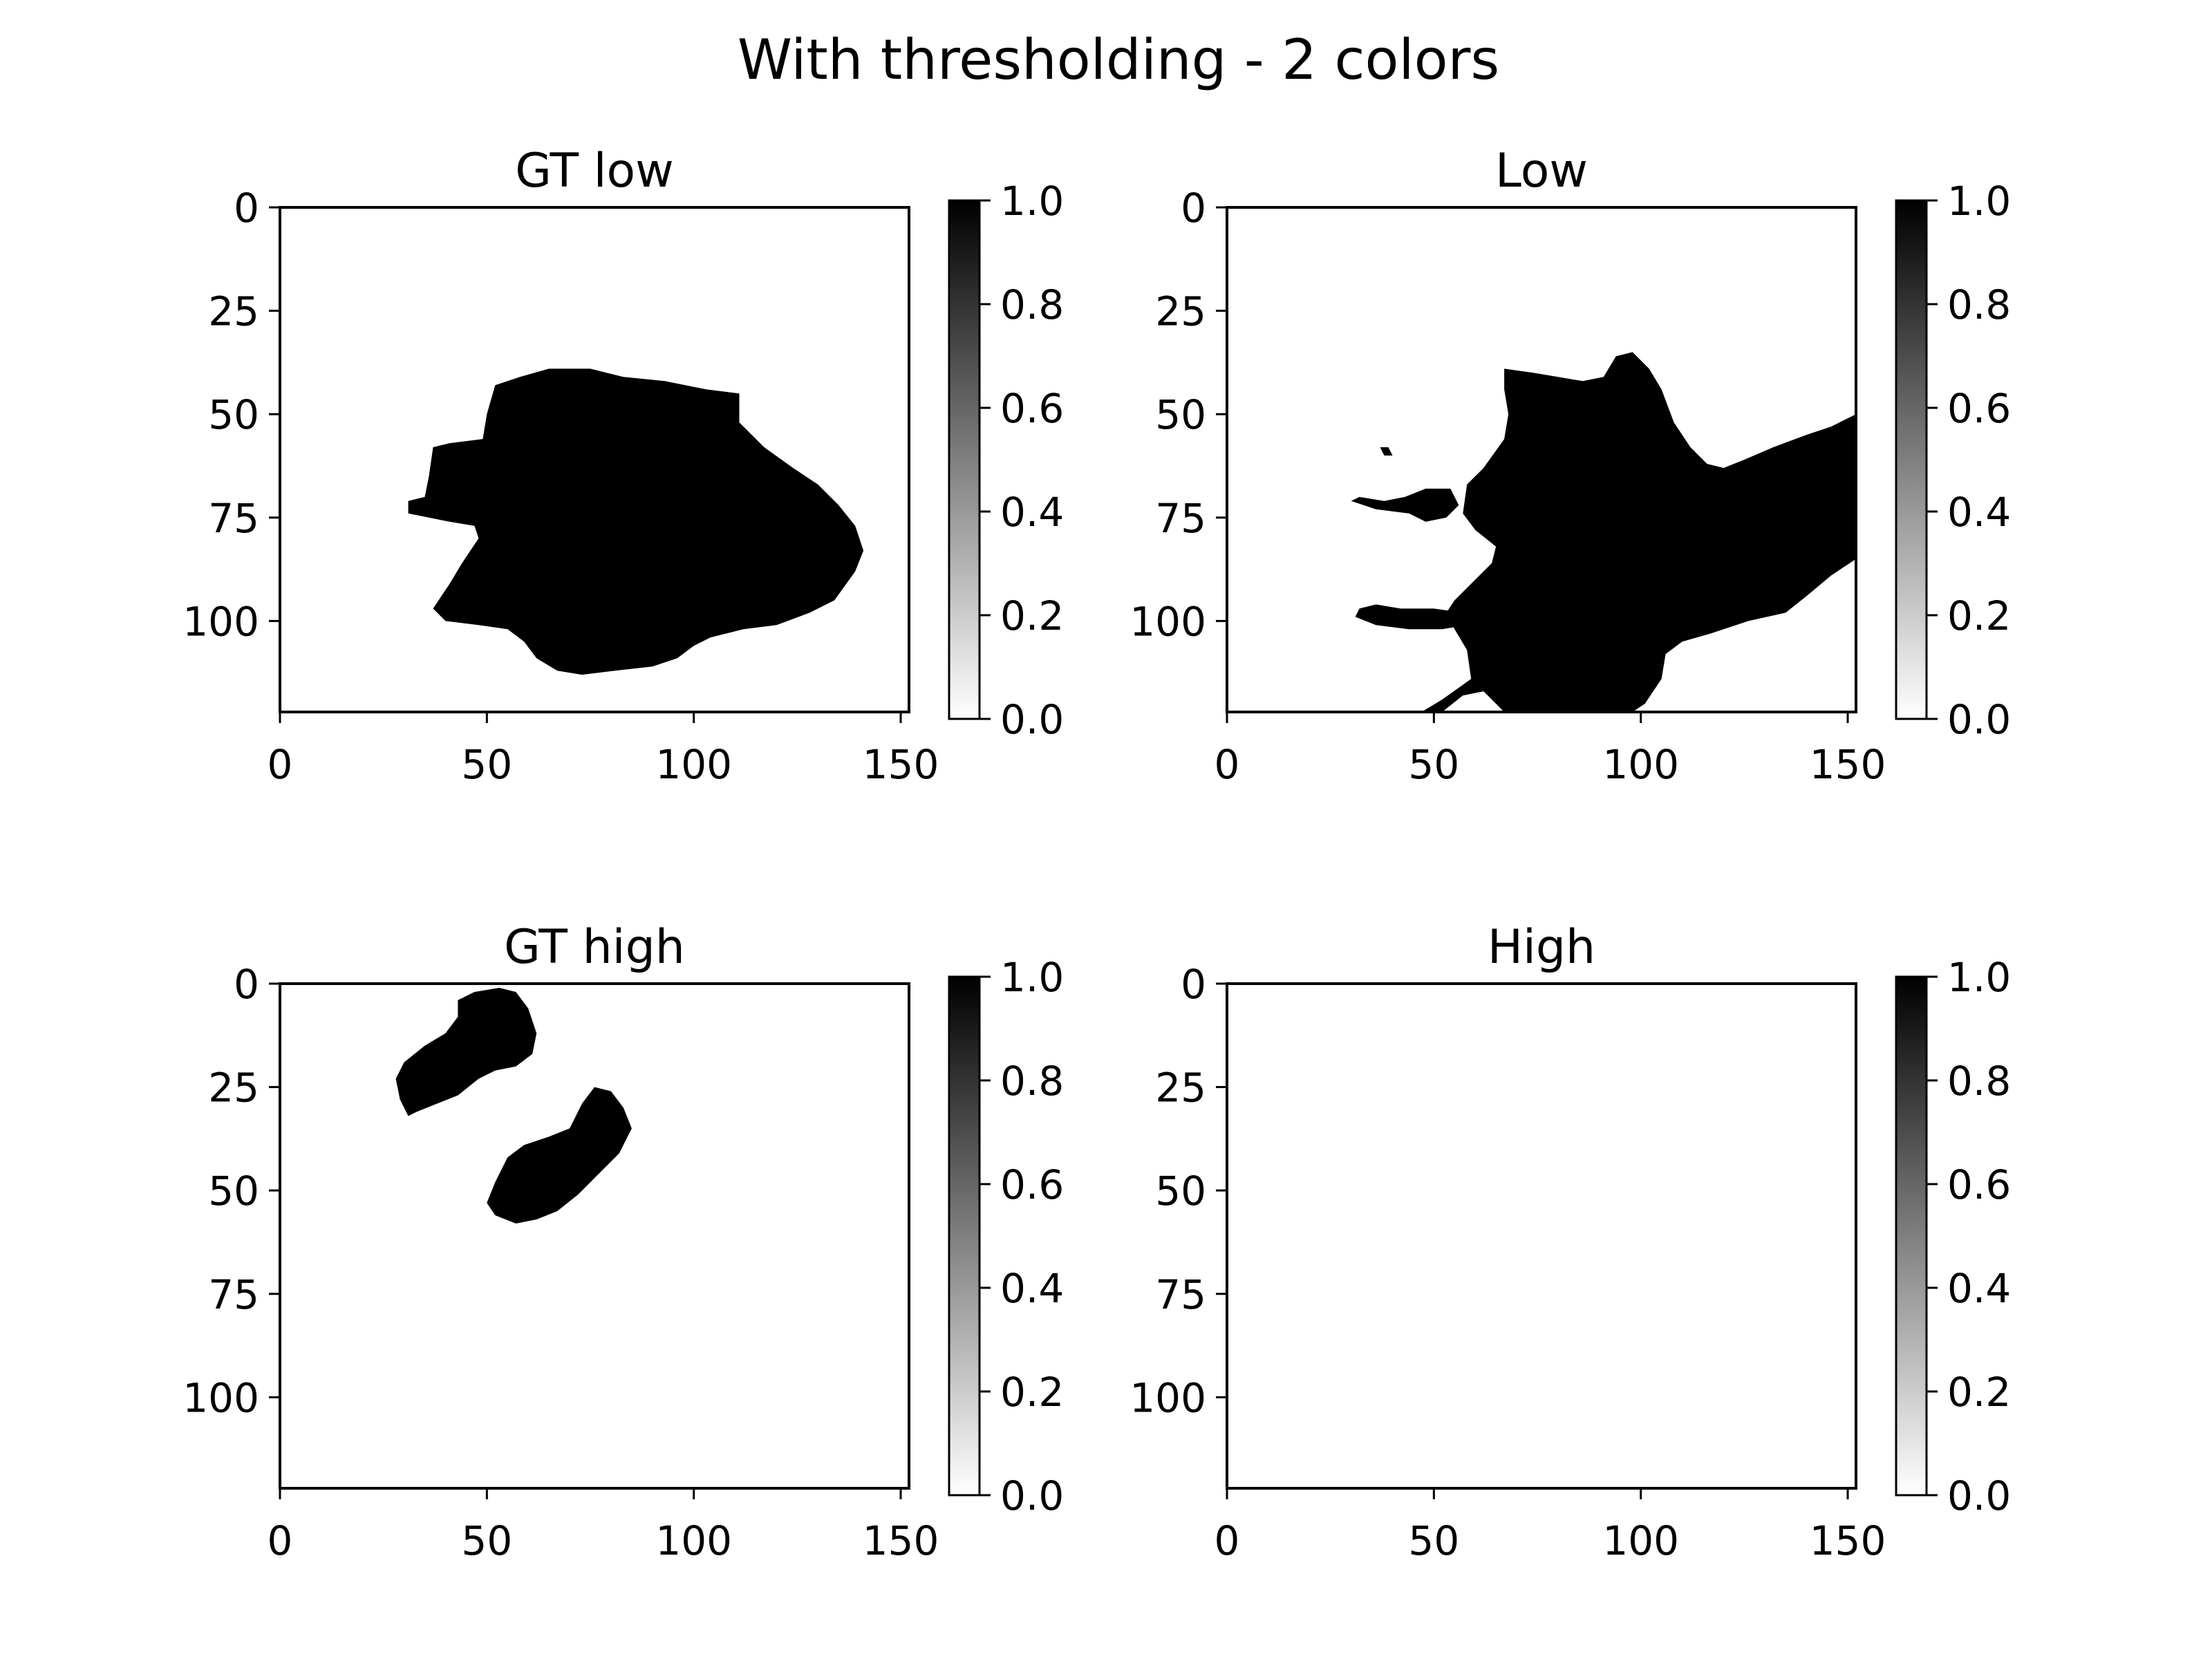  I want to click on figure-title: With thresholding - 2 colors, so click(1118, 60).